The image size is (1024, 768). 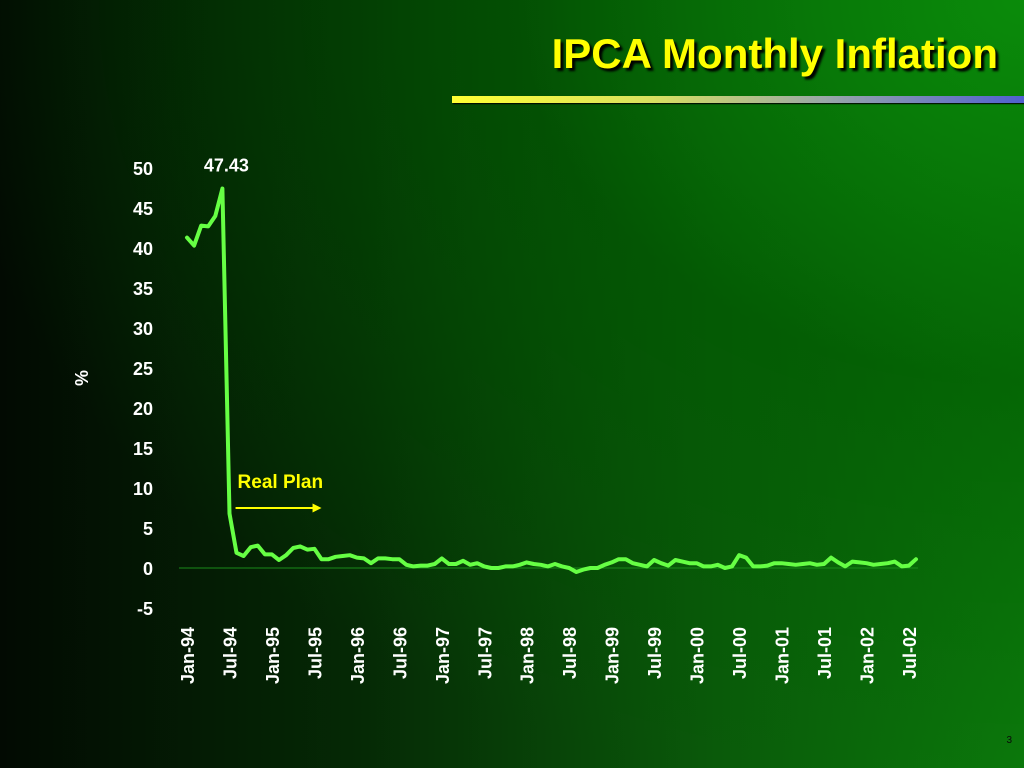 I want to click on y-tick-label: 20, so click(x=143, y=409).